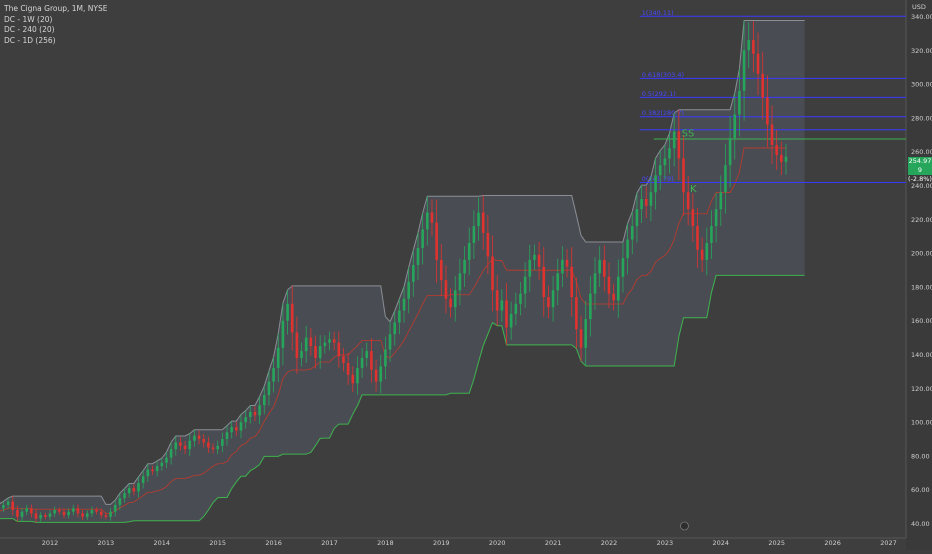  I want to click on fib-level-label: 1(340.11), so click(658, 13).